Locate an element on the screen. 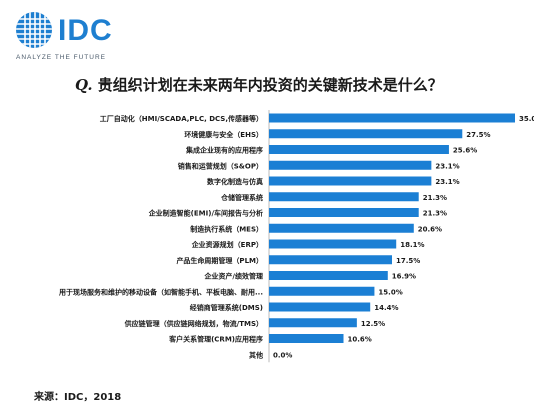  category-label: 企业资产/绩效管理 is located at coordinates (233, 276).